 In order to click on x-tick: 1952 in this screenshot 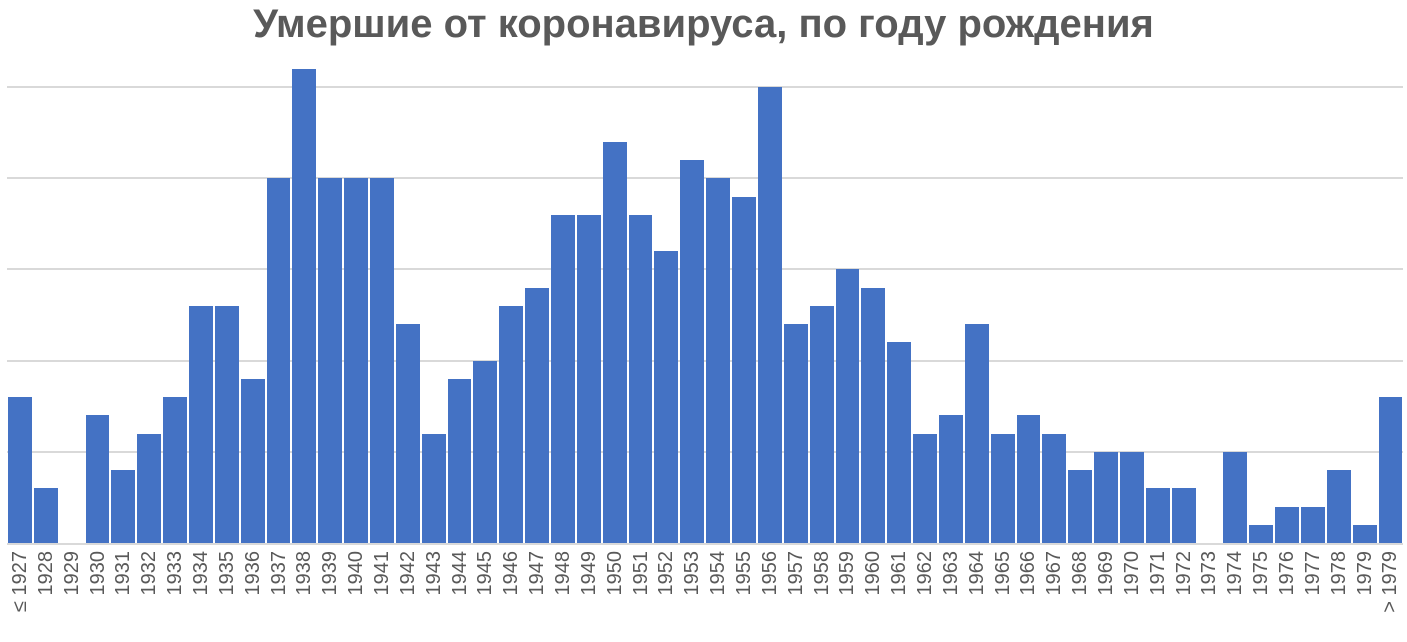, I will do `click(666, 596)`.